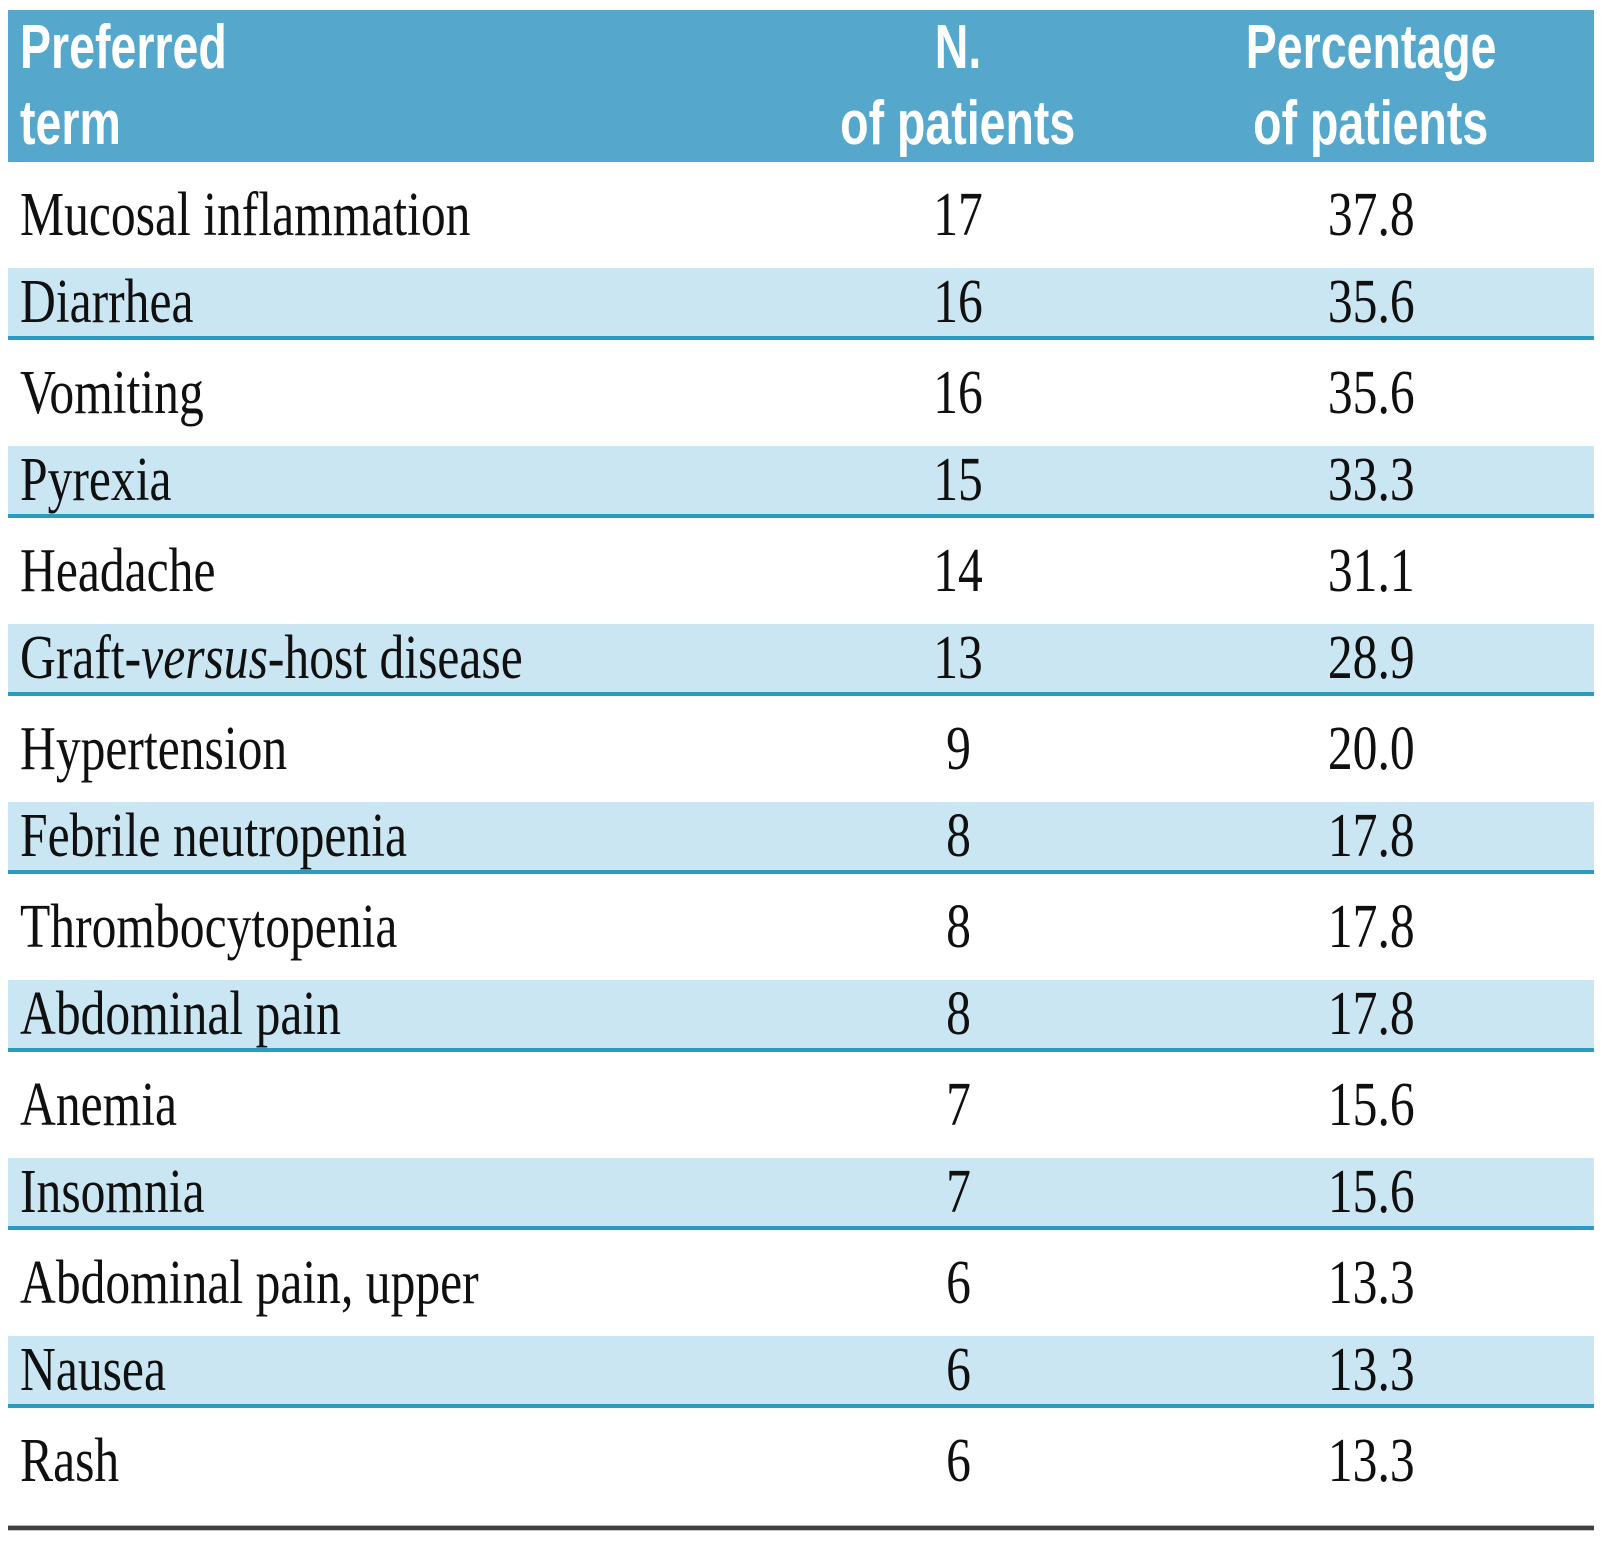 This screenshot has height=1543, width=1602. What do you see at coordinates (958, 47) in the screenshot?
I see `header-n-line1: N.` at bounding box center [958, 47].